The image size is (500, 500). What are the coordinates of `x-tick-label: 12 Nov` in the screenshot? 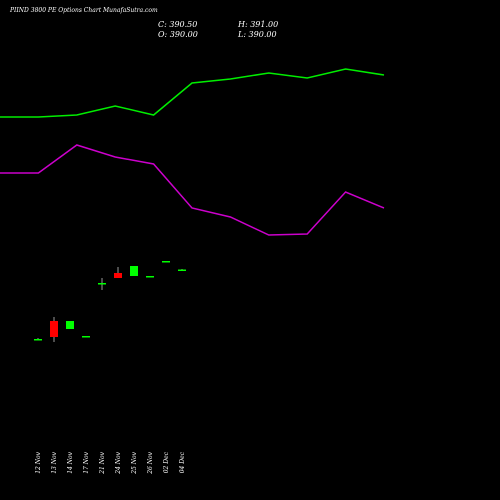 It's located at (38, 462).